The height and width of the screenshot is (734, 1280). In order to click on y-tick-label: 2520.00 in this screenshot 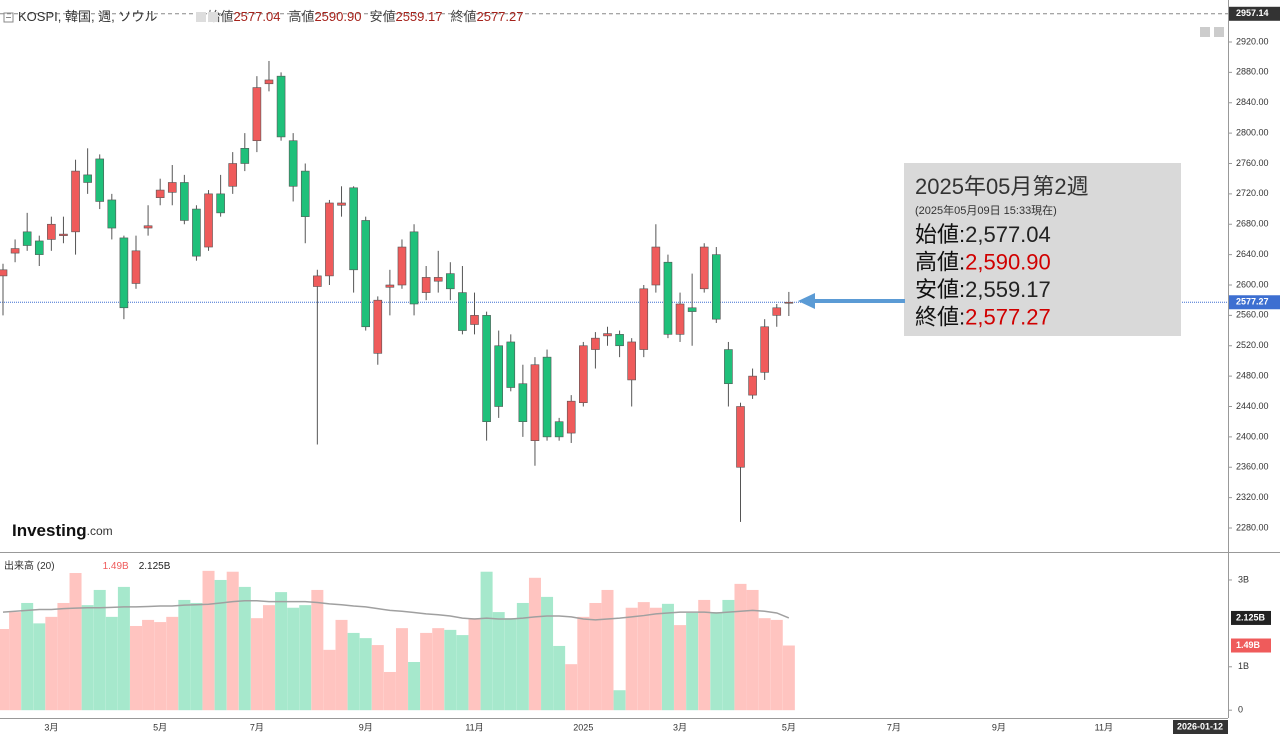, I will do `click(1252, 345)`.